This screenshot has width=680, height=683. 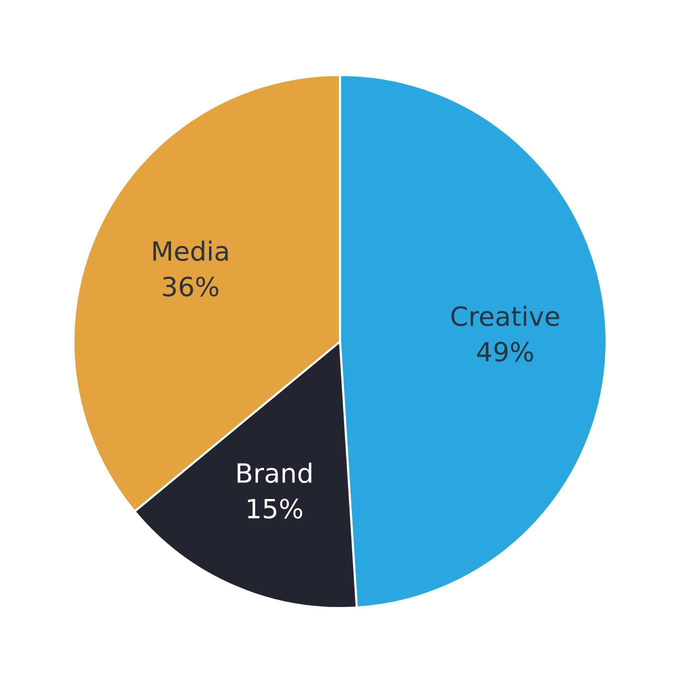 What do you see at coordinates (275, 508) in the screenshot?
I see `data-label: 15%` at bounding box center [275, 508].